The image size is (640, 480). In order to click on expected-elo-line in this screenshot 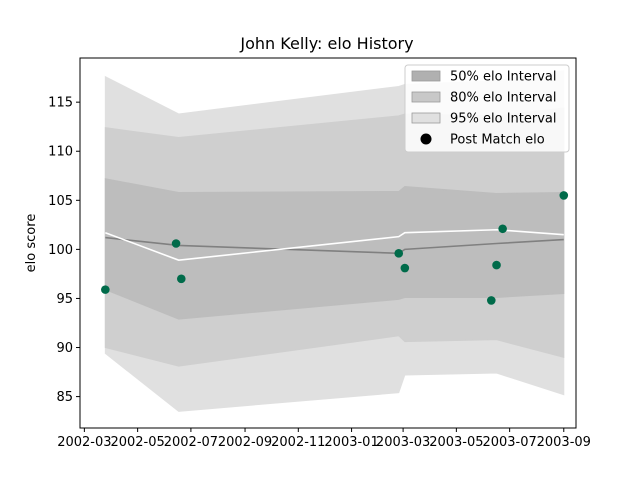, I will do `click(334, 244)`.